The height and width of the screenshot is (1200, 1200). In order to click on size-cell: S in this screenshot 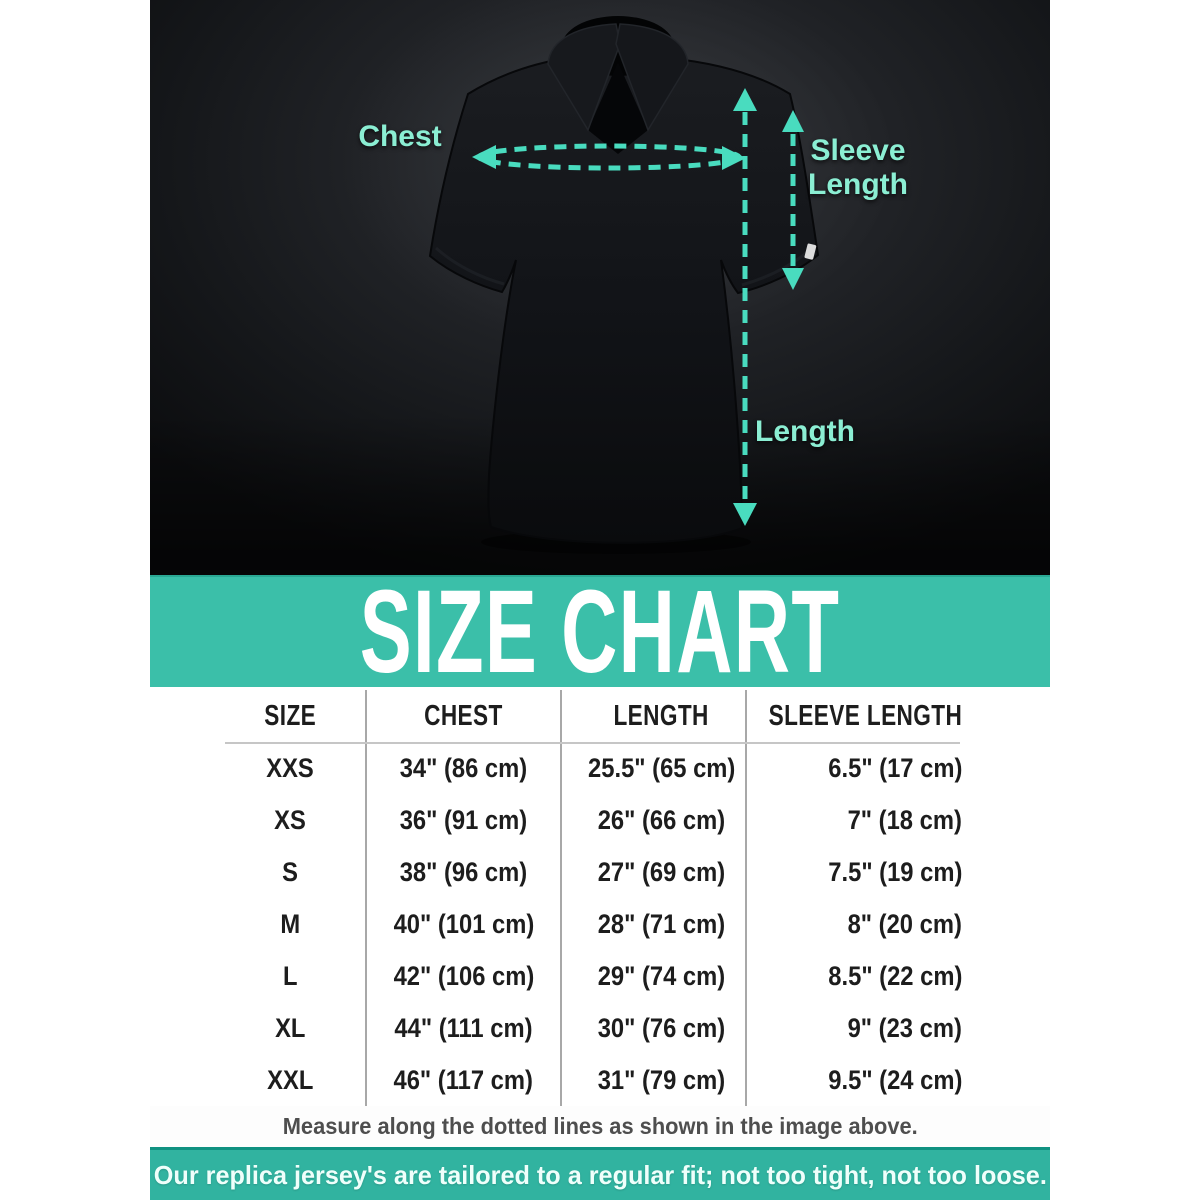, I will do `click(258, 872)`.